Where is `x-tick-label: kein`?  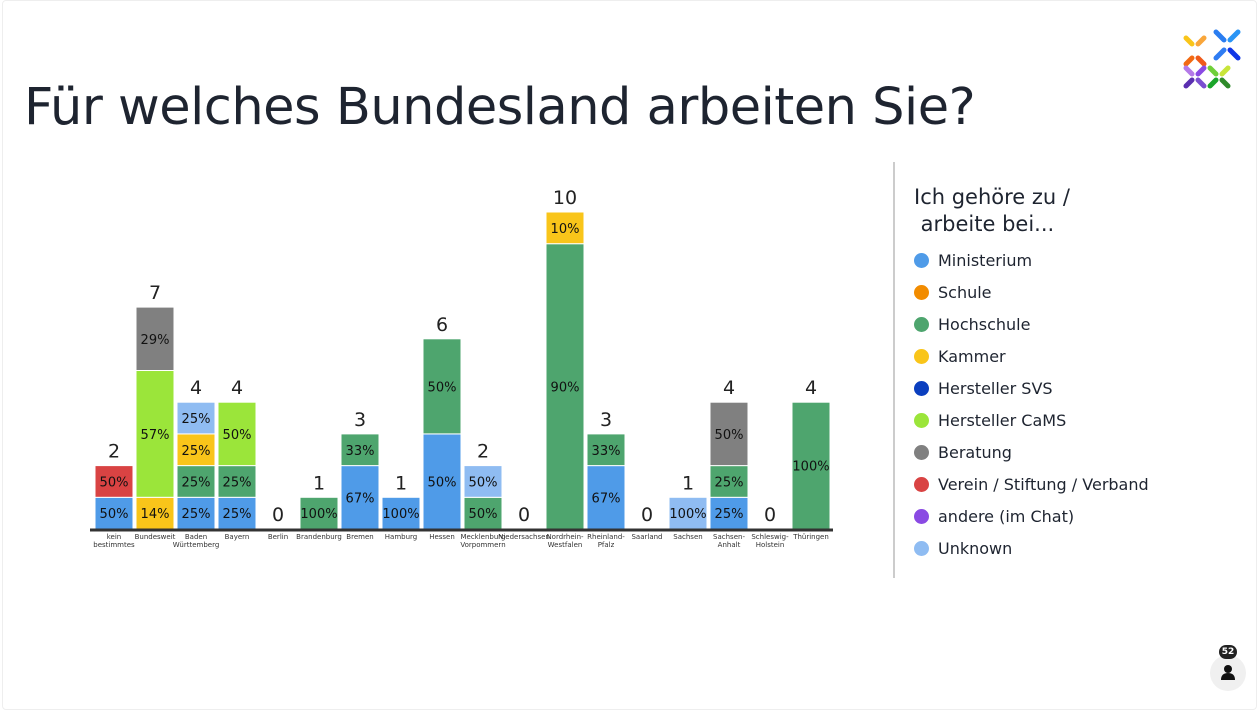 x-tick-label: kein is located at coordinates (114, 537).